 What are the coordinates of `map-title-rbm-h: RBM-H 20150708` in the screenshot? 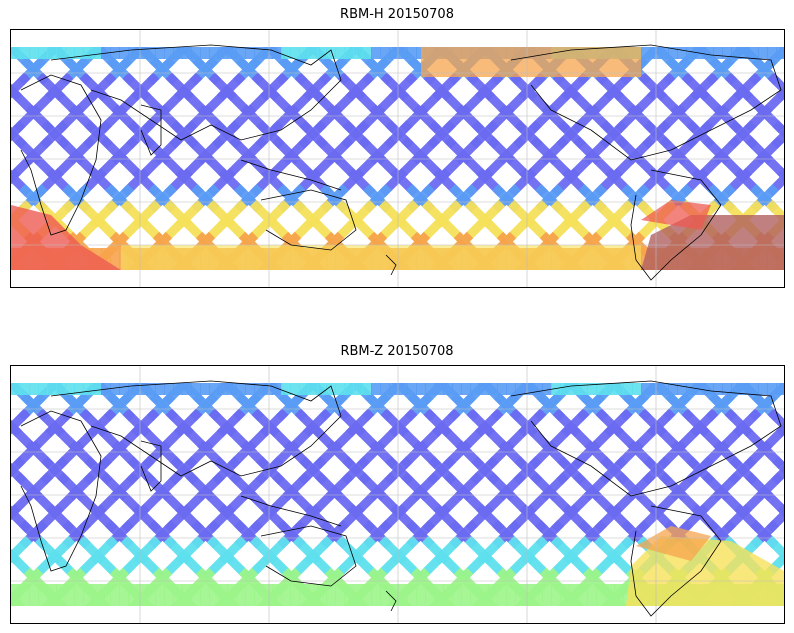 It's located at (397, 14).